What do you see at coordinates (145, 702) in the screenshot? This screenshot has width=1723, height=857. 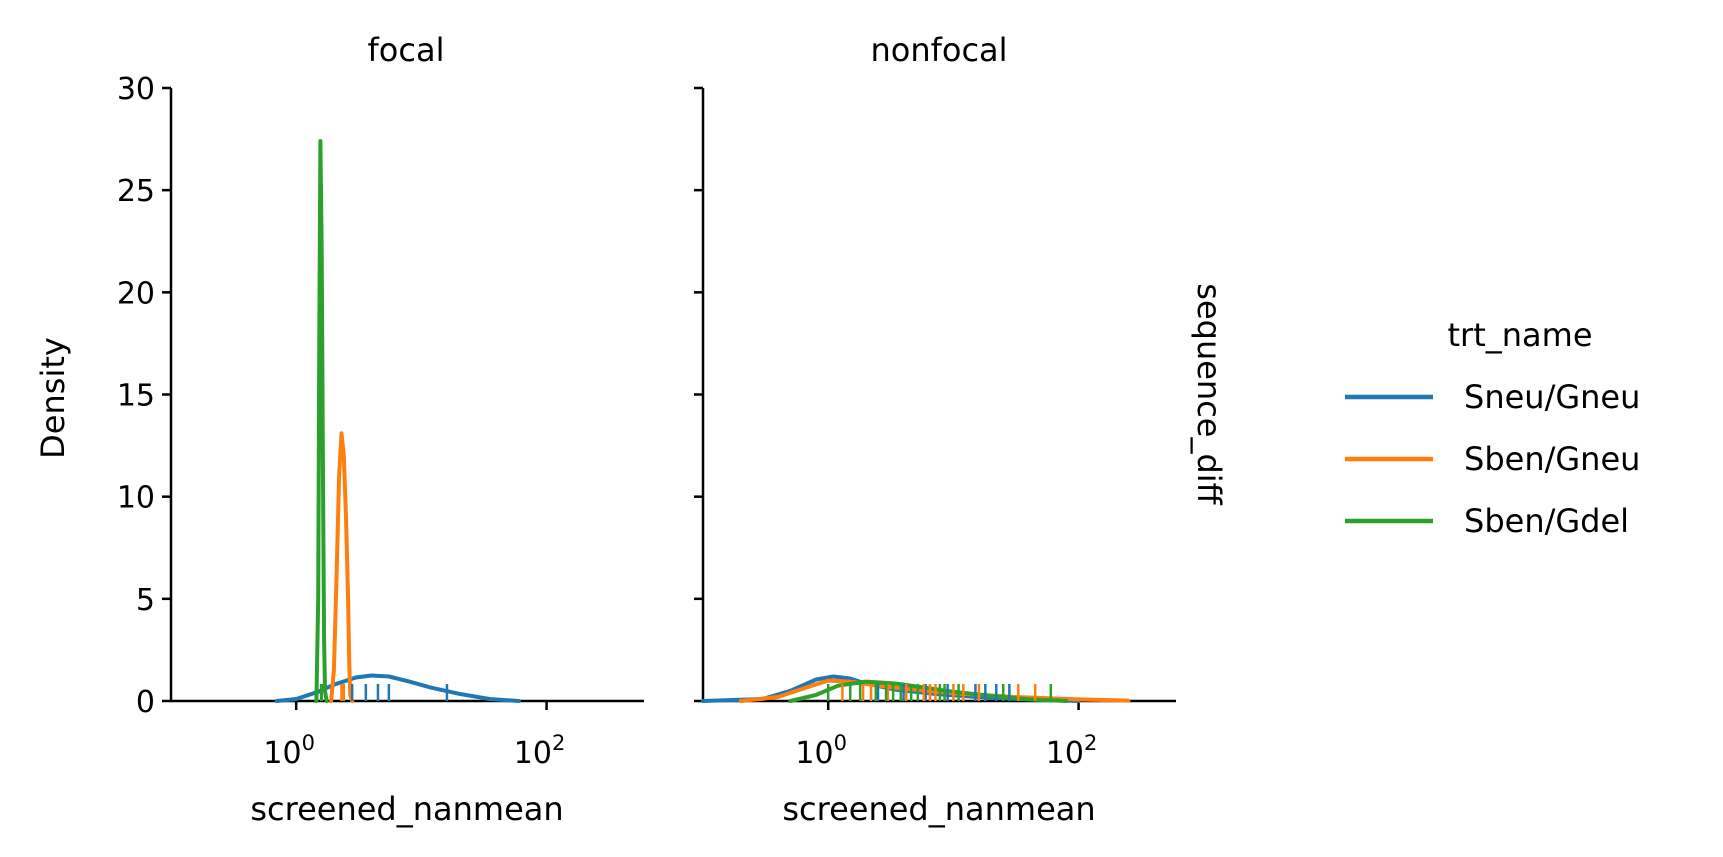 I see `y-tick-label: 0` at bounding box center [145, 702].